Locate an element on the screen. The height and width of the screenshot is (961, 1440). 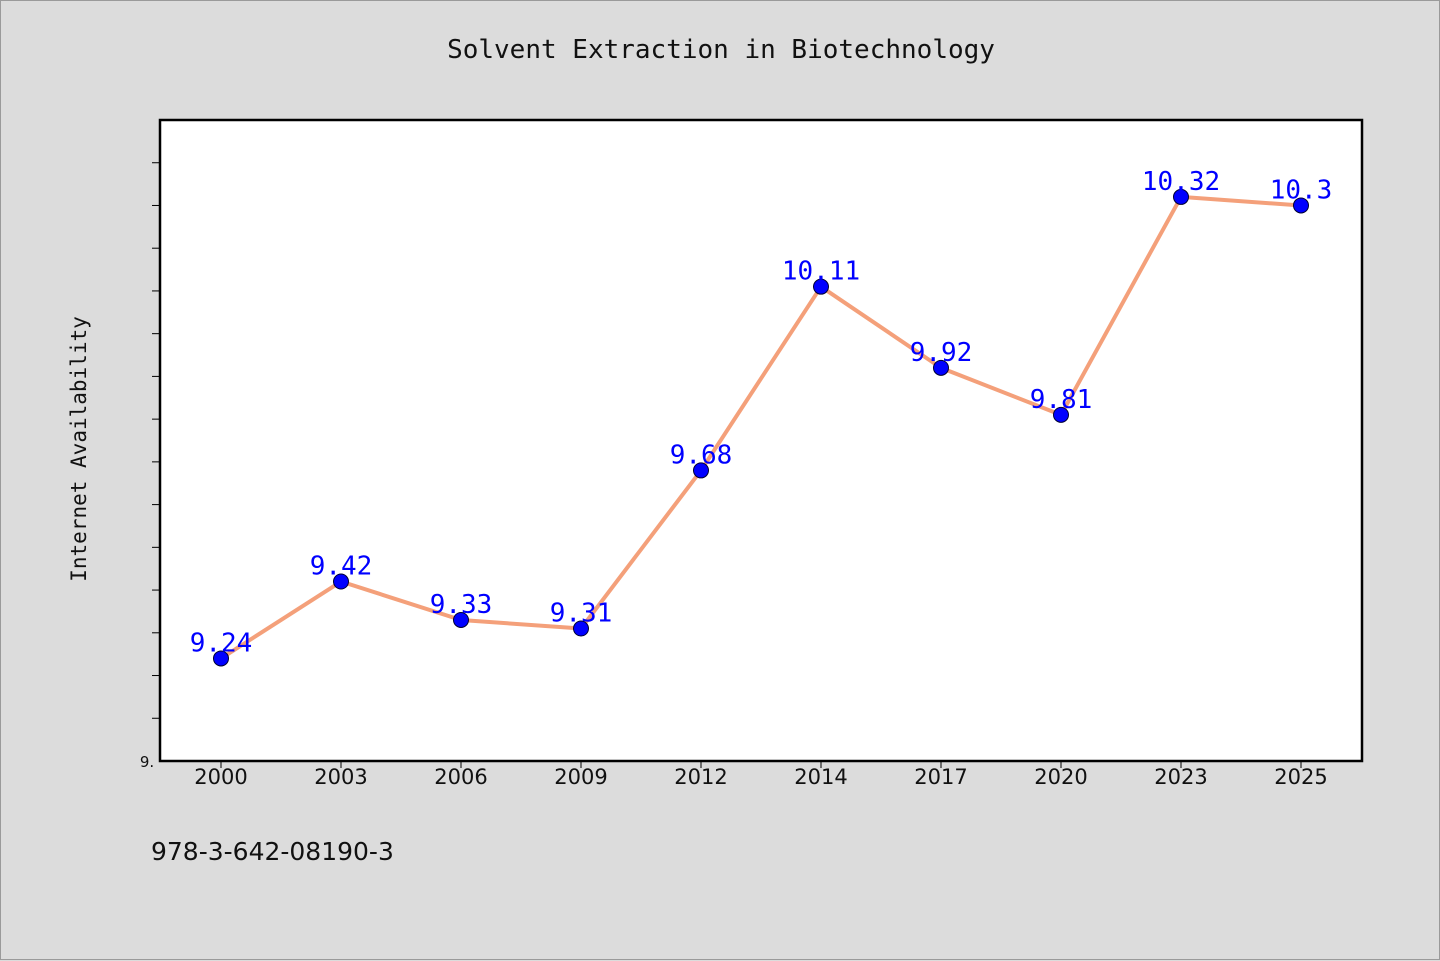
x-tick-label: 2009 is located at coordinates (580, 777).